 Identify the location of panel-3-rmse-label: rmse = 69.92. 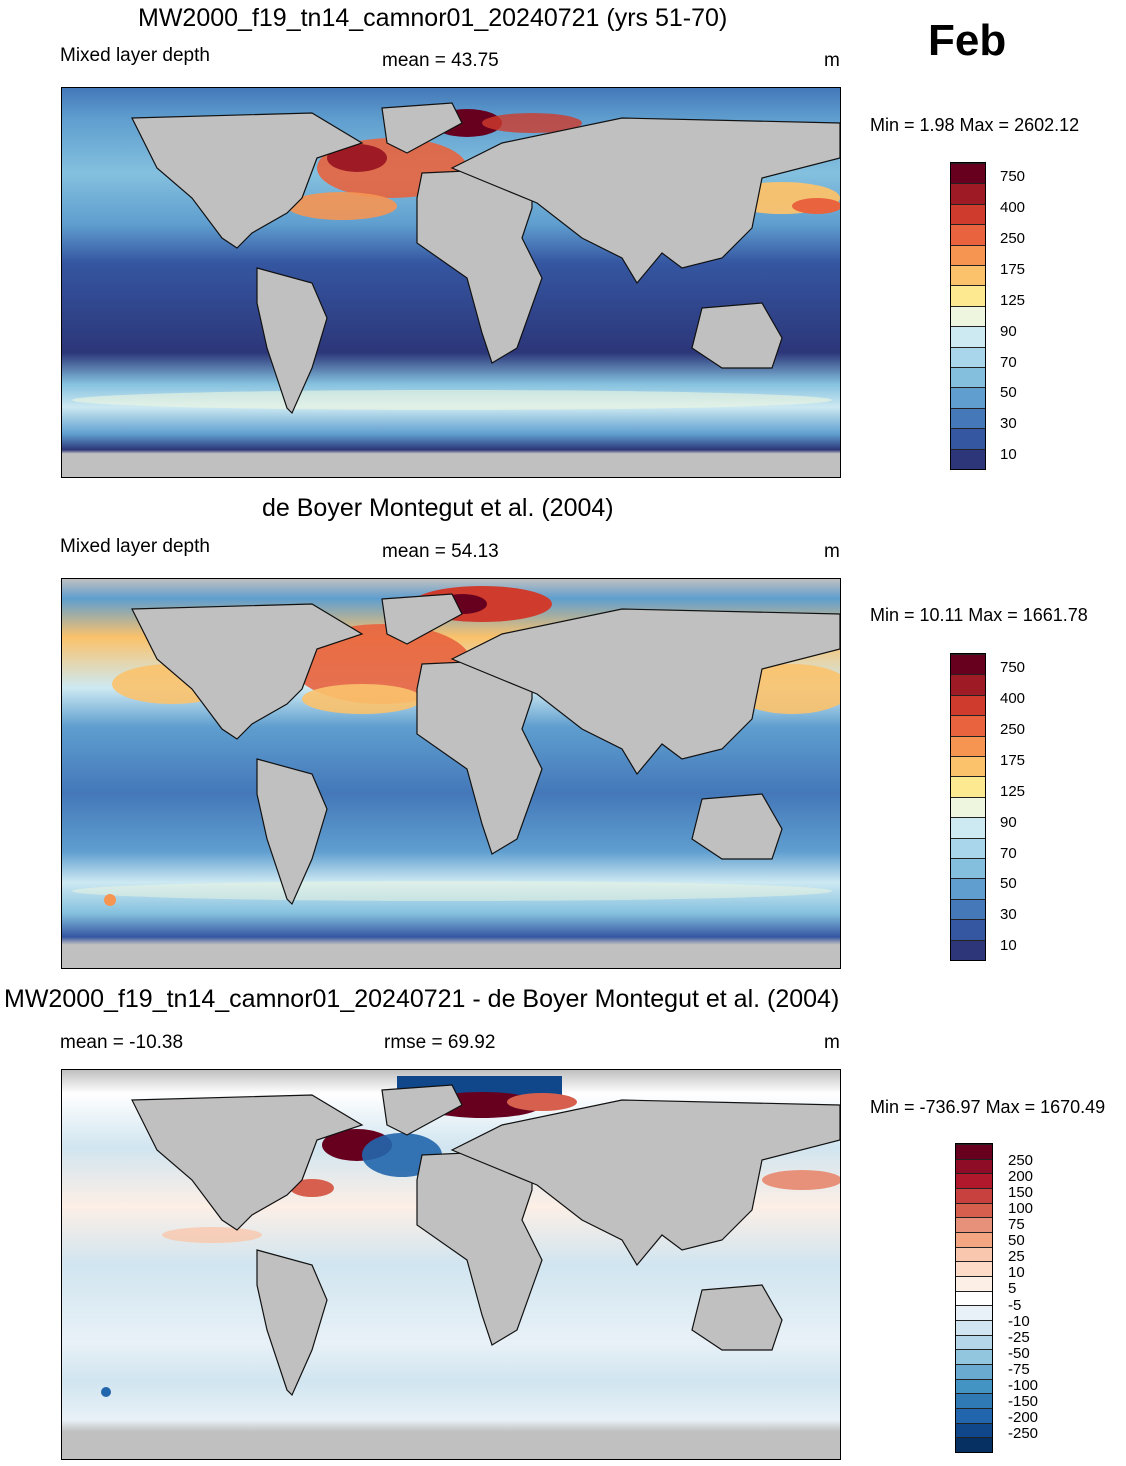
(440, 1042).